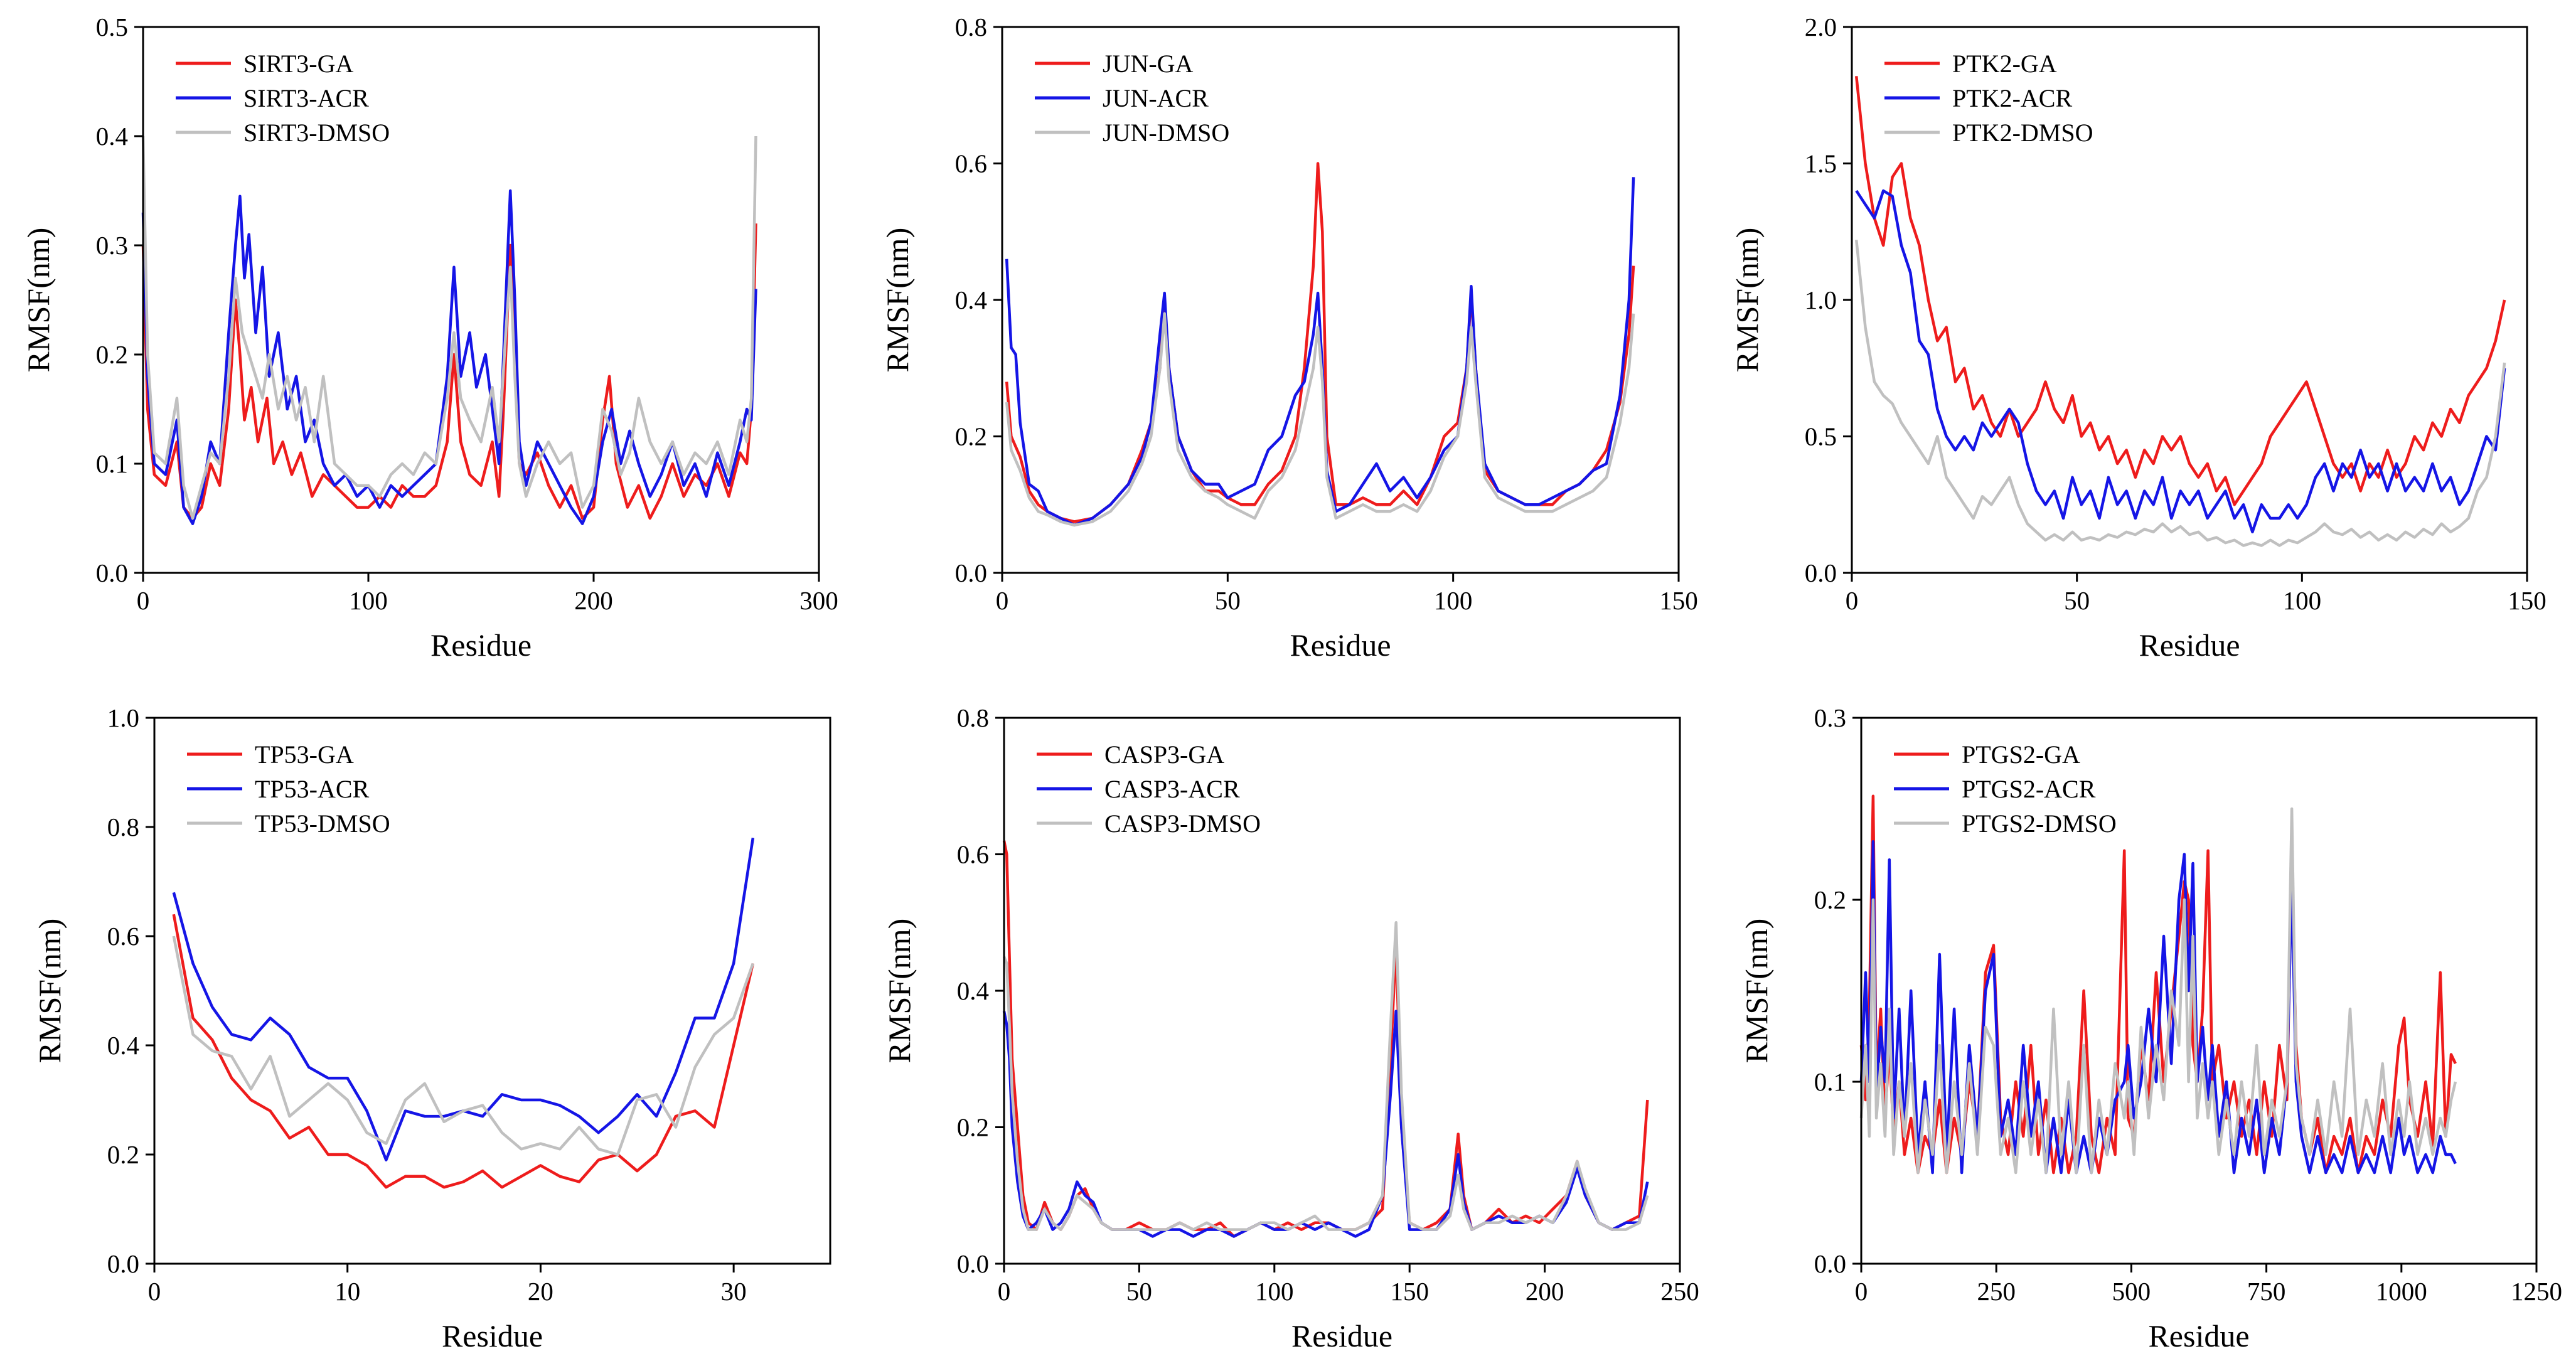 The width and height of the screenshot is (2576, 1371). What do you see at coordinates (973, 854) in the screenshot?
I see `chart-casp3-ytick-label: 0.6` at bounding box center [973, 854].